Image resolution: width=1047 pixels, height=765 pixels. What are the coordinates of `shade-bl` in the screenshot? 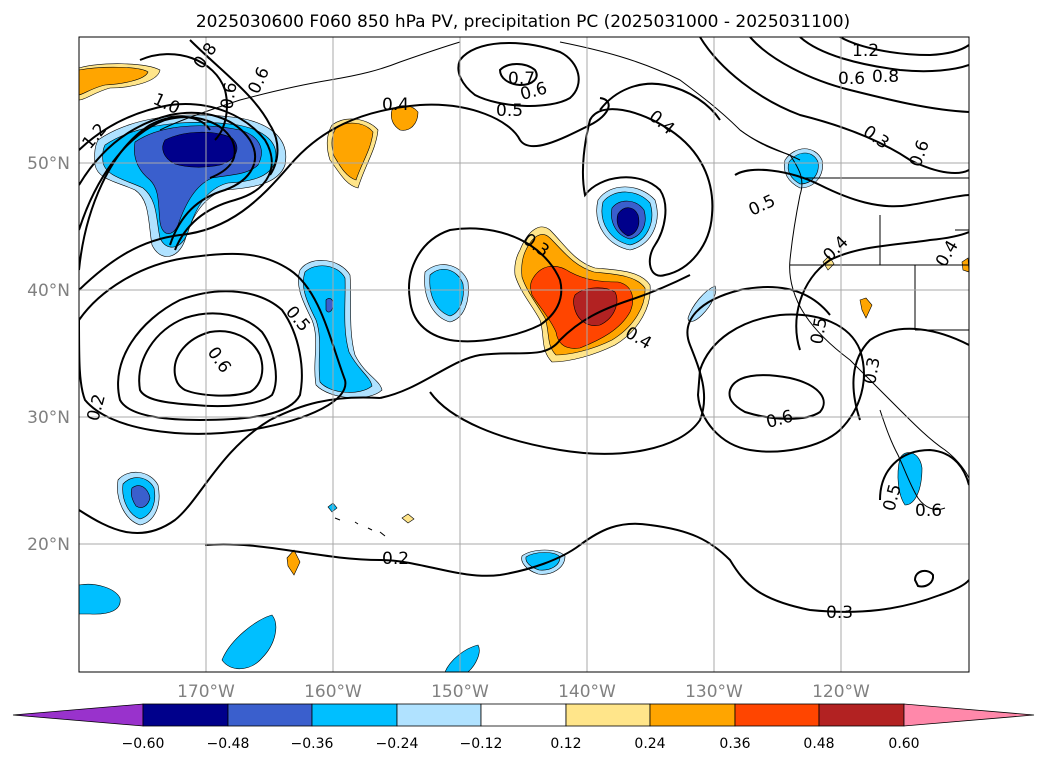 It's located at (249, 642).